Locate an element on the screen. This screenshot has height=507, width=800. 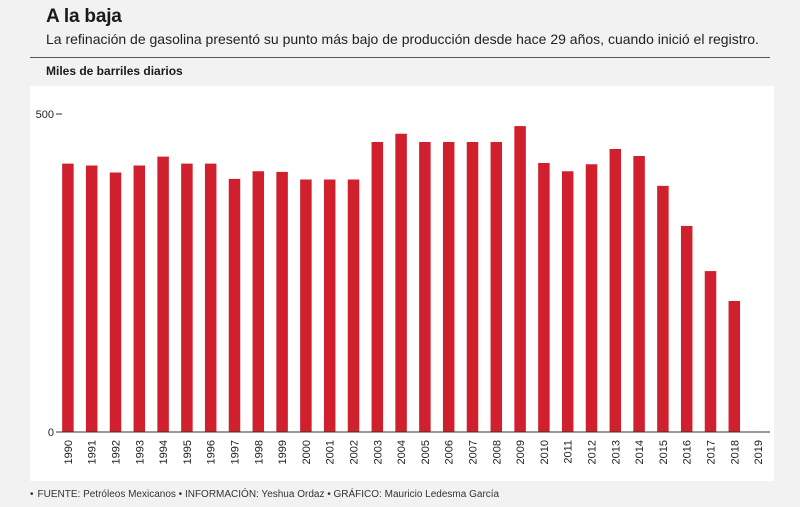
bar-2009 is located at coordinates (520, 279).